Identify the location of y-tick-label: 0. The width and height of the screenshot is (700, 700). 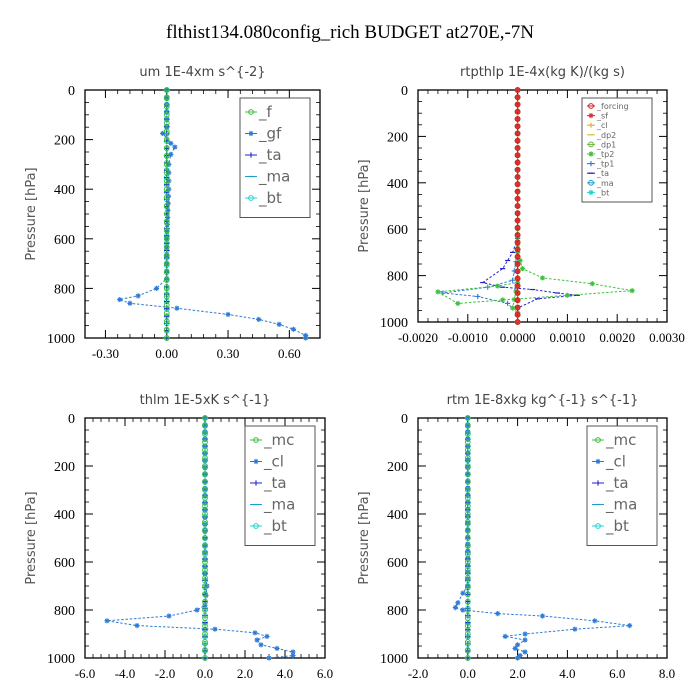
(71, 91).